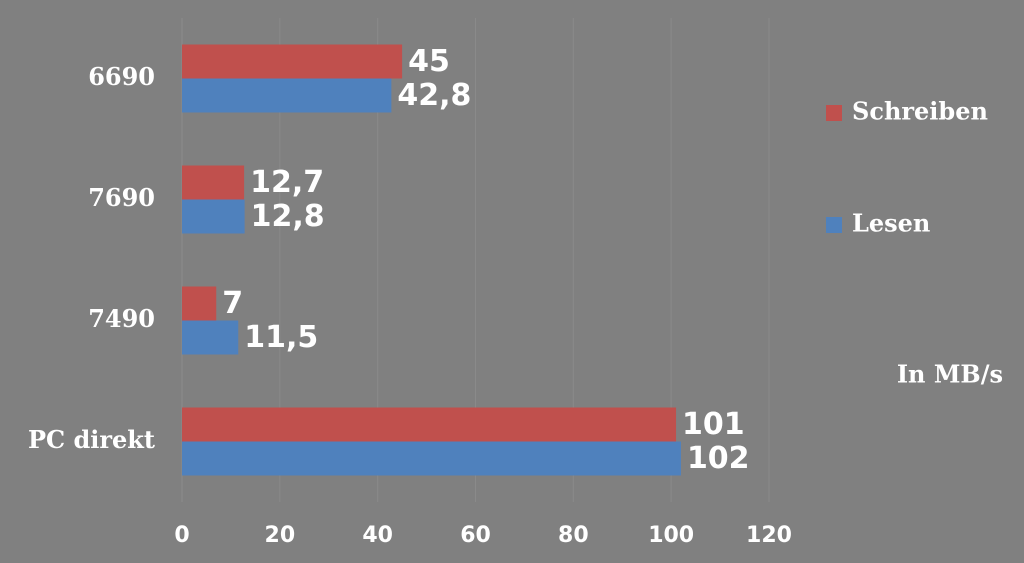 The width and height of the screenshot is (1024, 563). What do you see at coordinates (434, 95) in the screenshot?
I see `value-label: 42,8` at bounding box center [434, 95].